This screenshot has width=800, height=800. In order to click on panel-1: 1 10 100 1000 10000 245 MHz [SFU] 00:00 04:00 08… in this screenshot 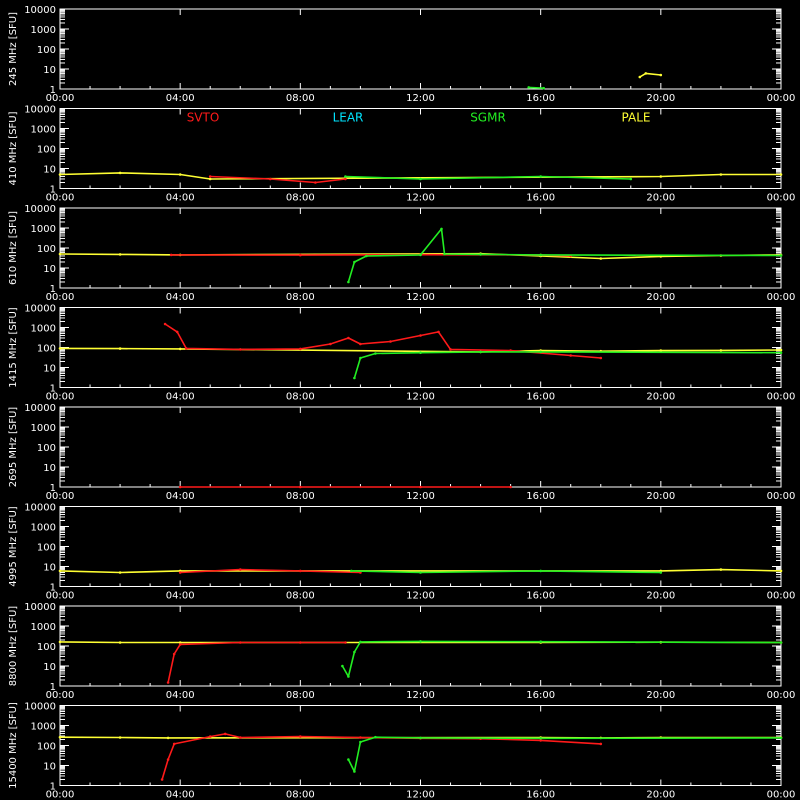, I will do `click(401, 54)`.